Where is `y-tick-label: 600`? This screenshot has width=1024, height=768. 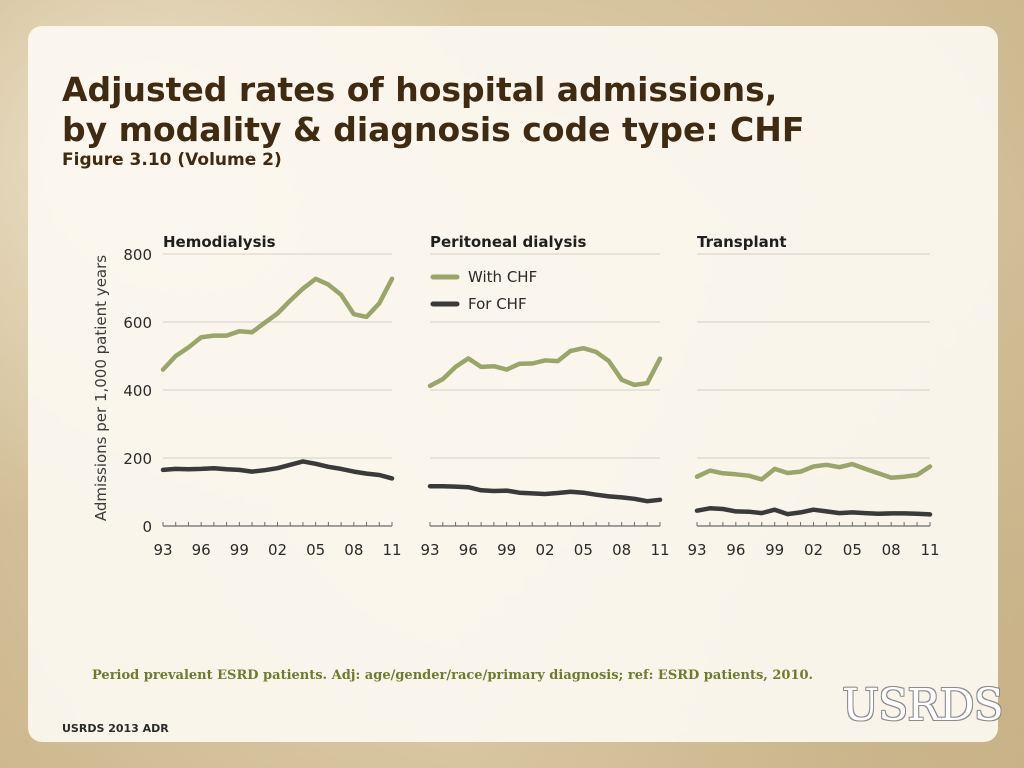 y-tick-label: 600 is located at coordinates (137, 323).